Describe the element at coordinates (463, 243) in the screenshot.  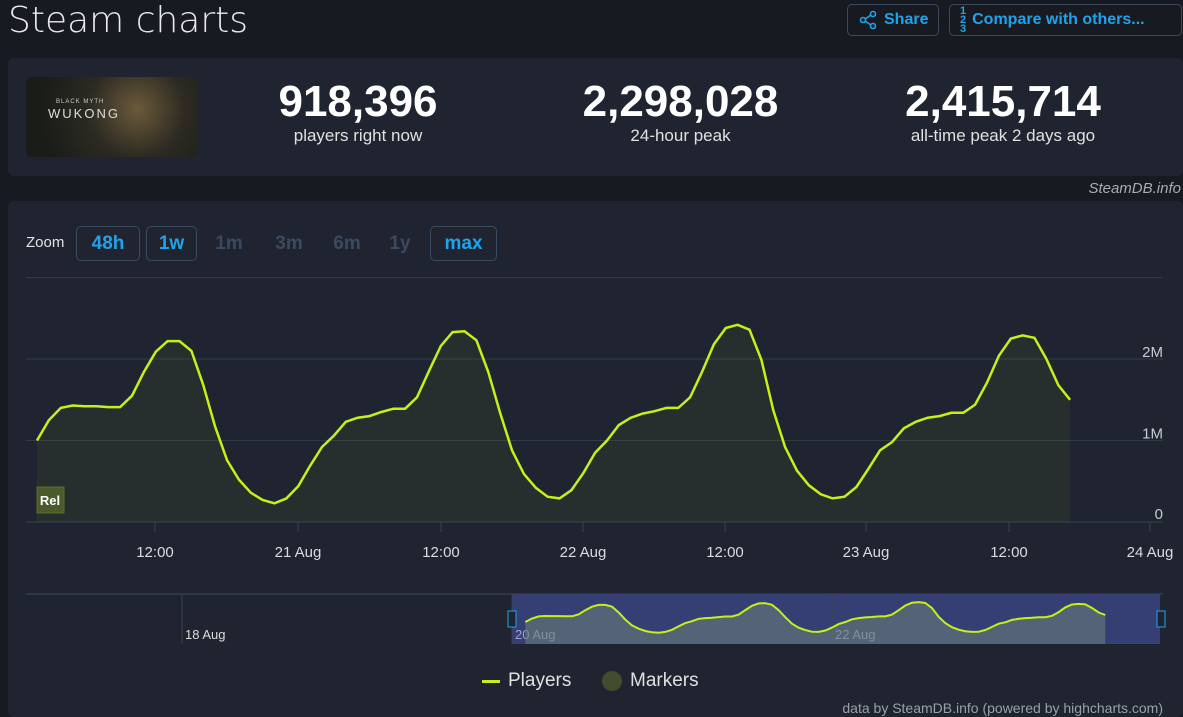
I see `zoom-max-button: max` at that location.